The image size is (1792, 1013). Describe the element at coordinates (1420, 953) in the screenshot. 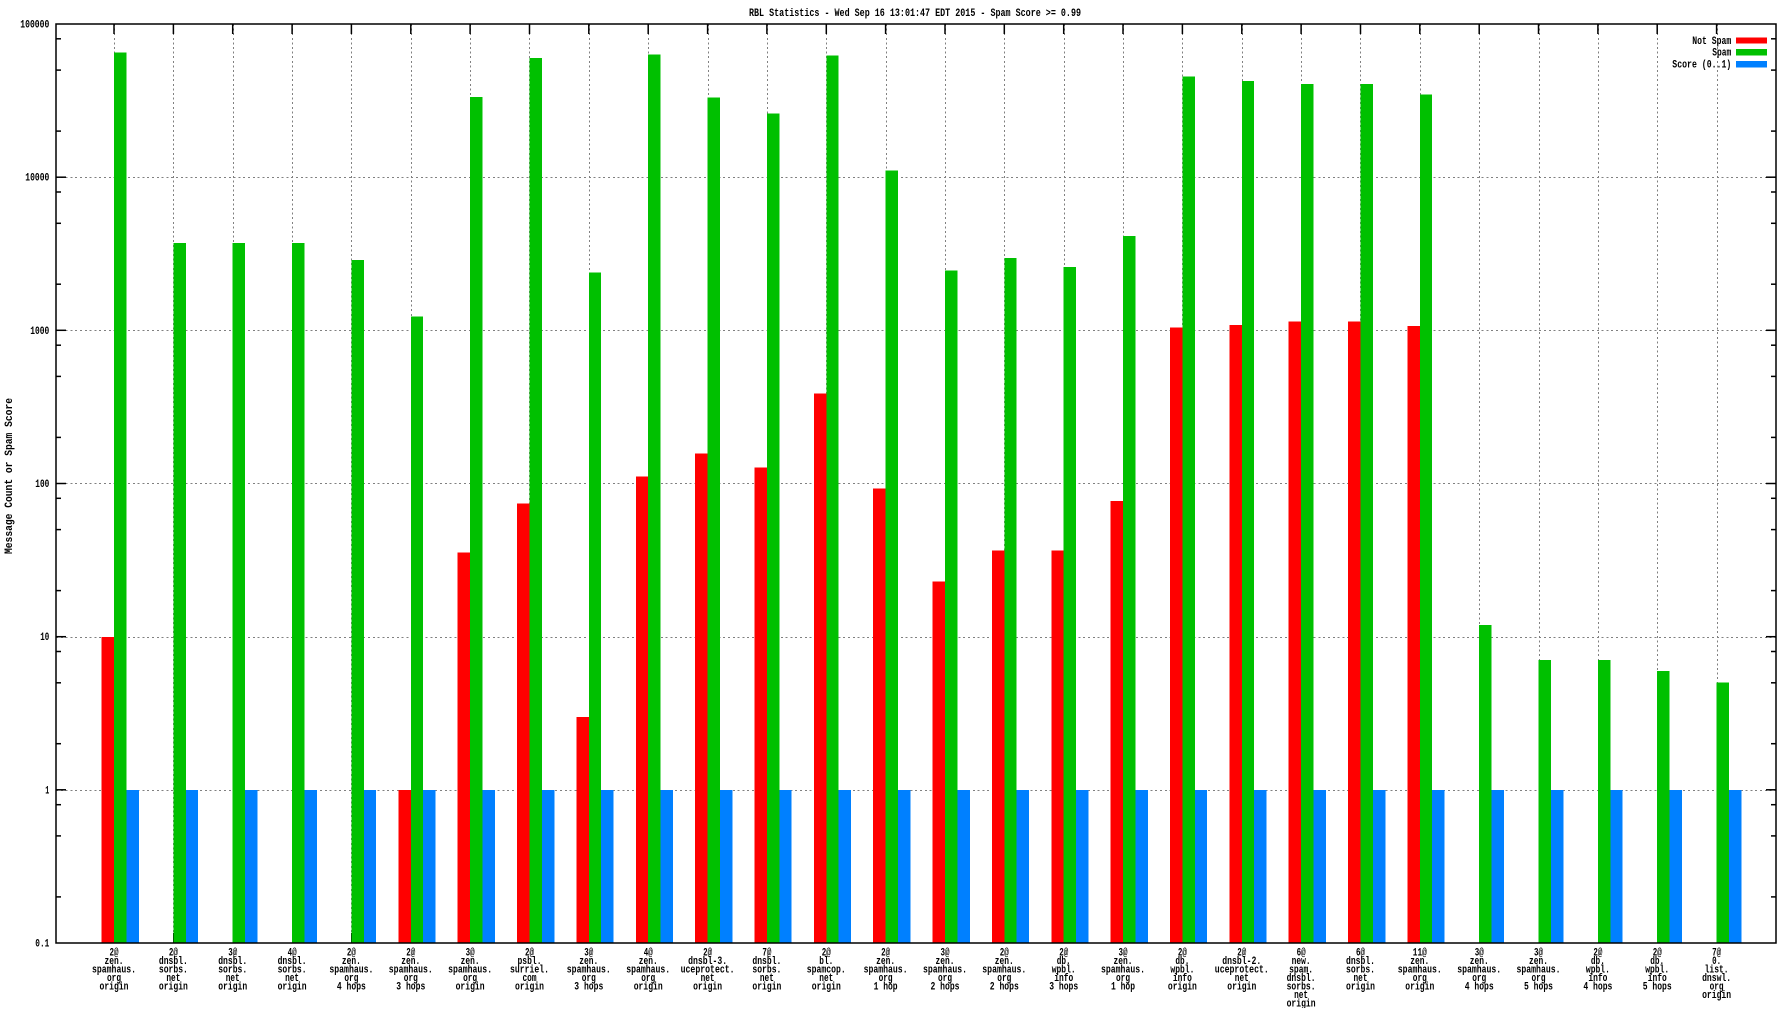

I see `svg-text: 11@` at that location.